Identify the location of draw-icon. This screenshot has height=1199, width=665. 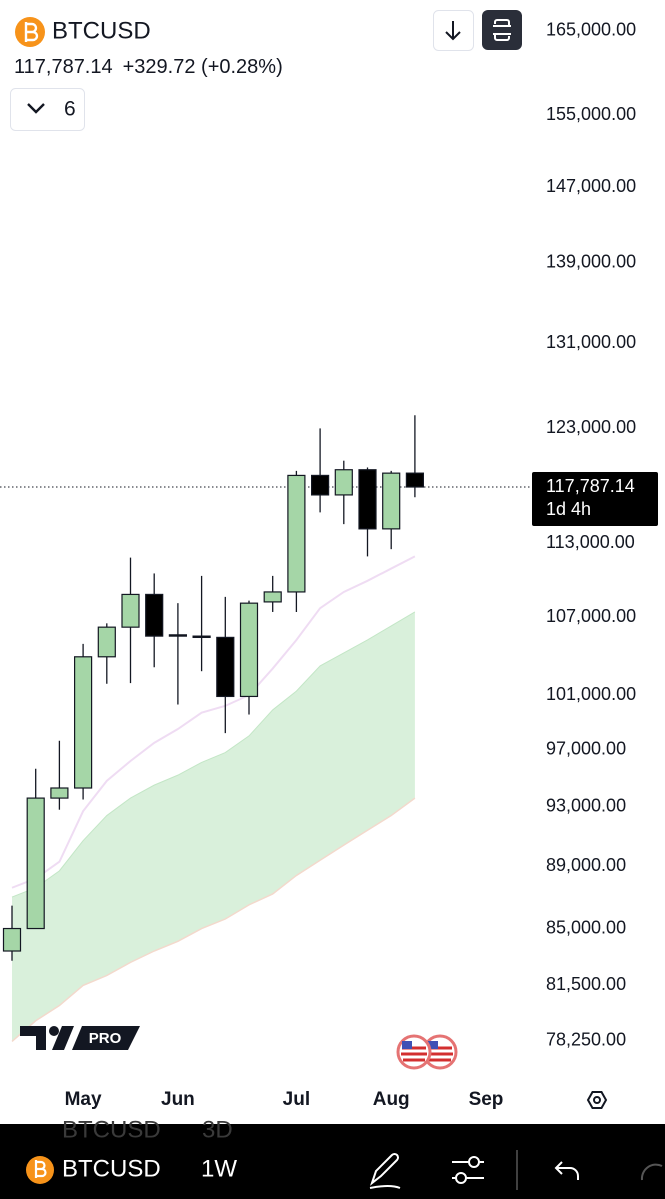
(385, 1170).